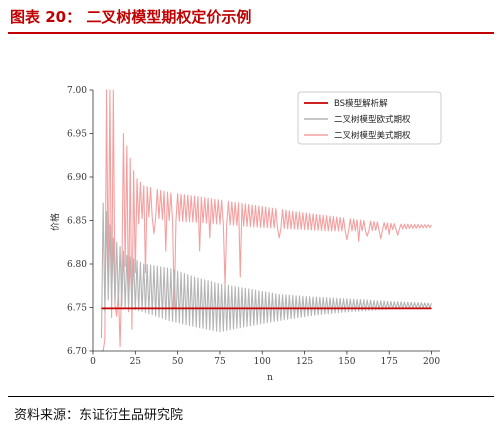 The image size is (500, 438). I want to click on x-tick-label: 0, so click(93, 362).